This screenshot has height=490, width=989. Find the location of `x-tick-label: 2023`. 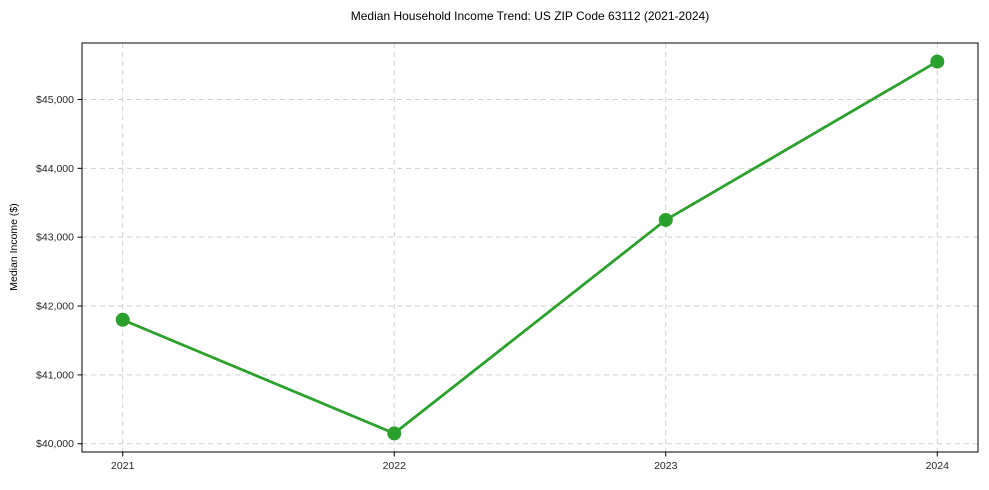

x-tick-label: 2023 is located at coordinates (666, 466).